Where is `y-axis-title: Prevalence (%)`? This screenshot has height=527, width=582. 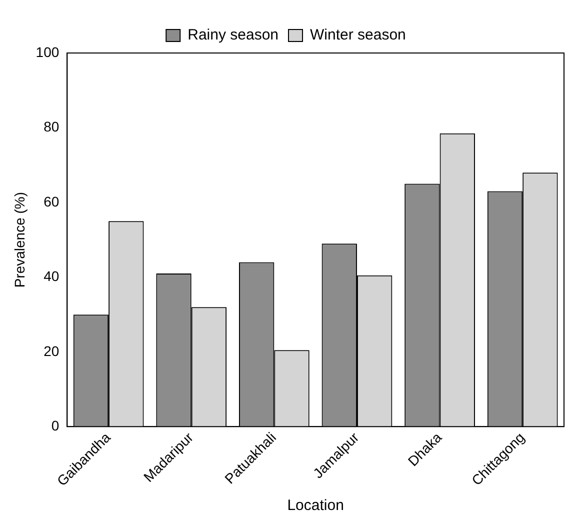
y-axis-title: Prevalence (%) is located at coordinates (19, 240).